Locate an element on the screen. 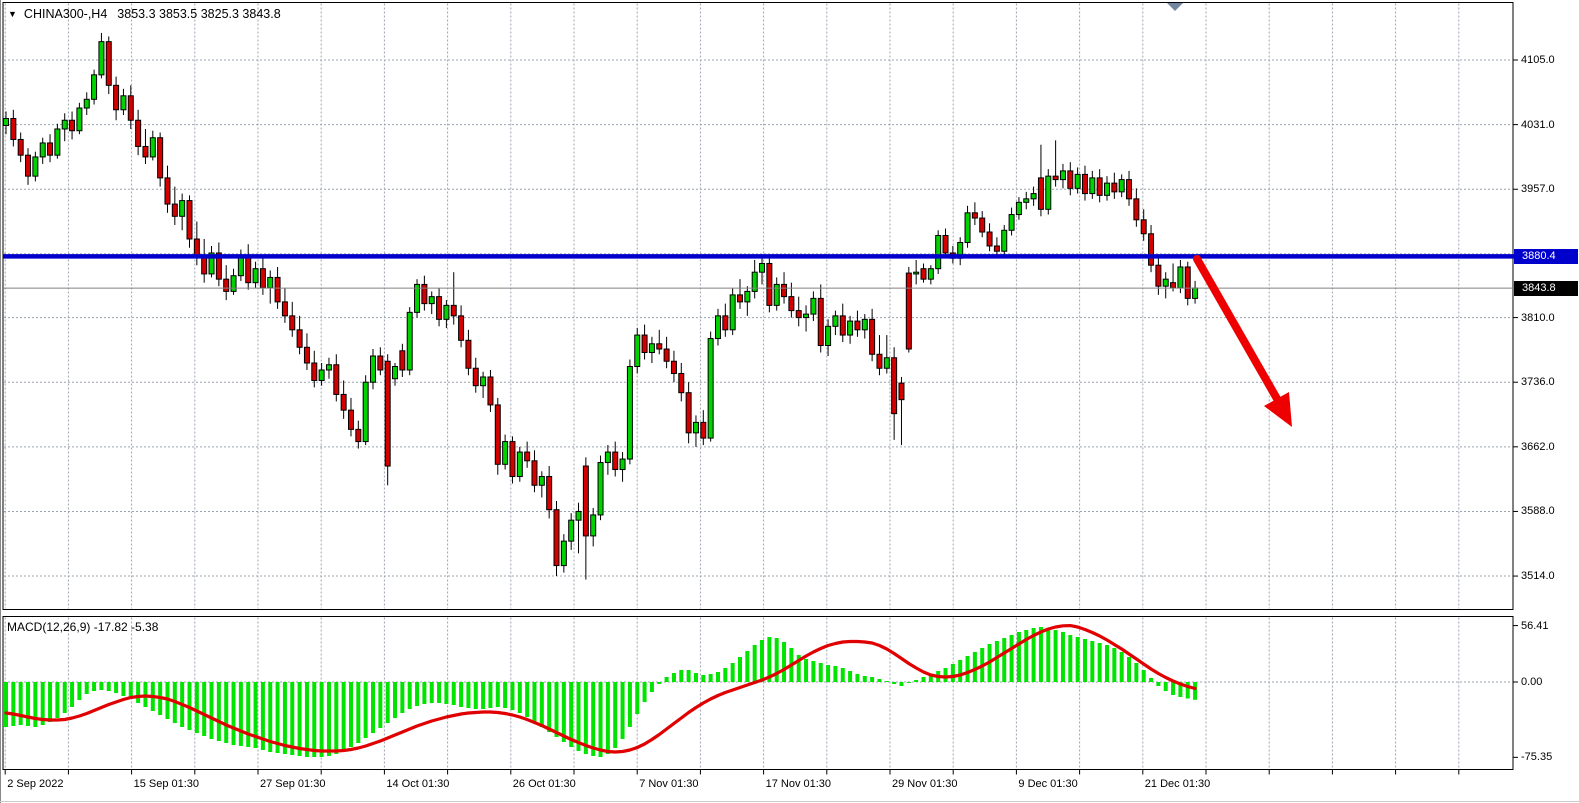 This screenshot has width=1579, height=803. price-axis-label: 3514.0 is located at coordinates (1538, 576).